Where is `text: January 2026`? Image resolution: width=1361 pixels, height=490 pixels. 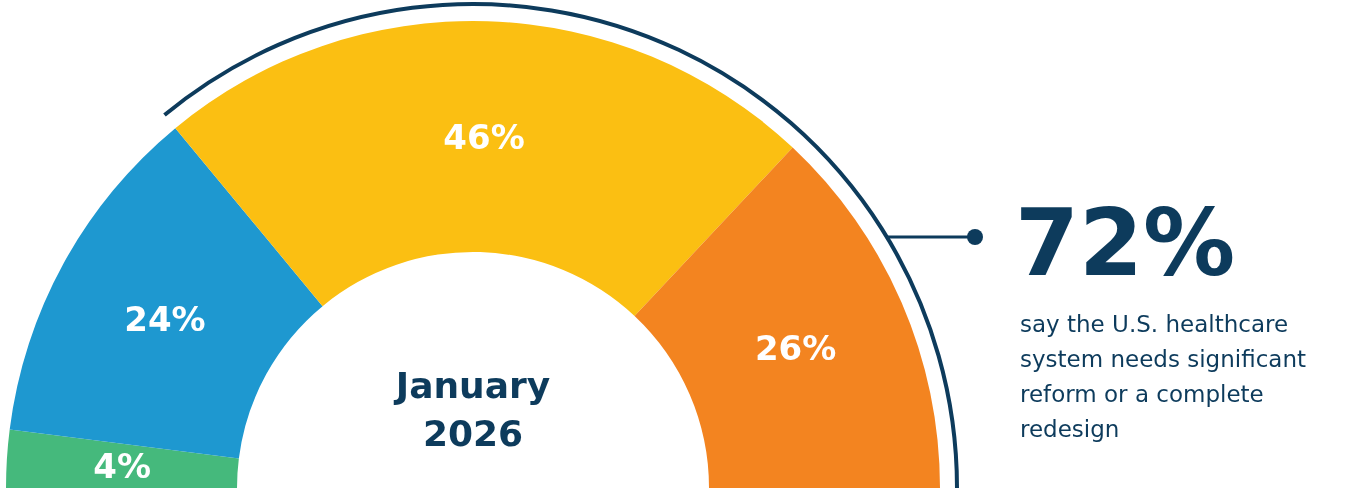
text: January 2026 is located at coordinates (471, 409).